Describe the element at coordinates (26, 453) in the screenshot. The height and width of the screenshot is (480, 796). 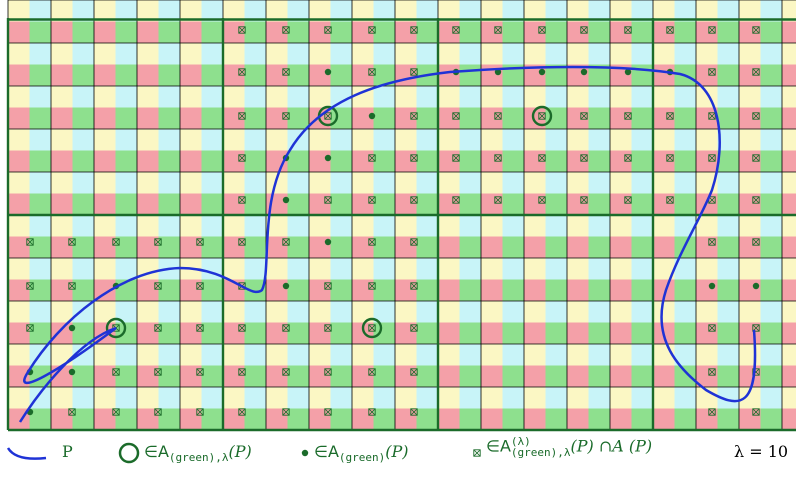
I see `curve-swatch-icon` at that location.